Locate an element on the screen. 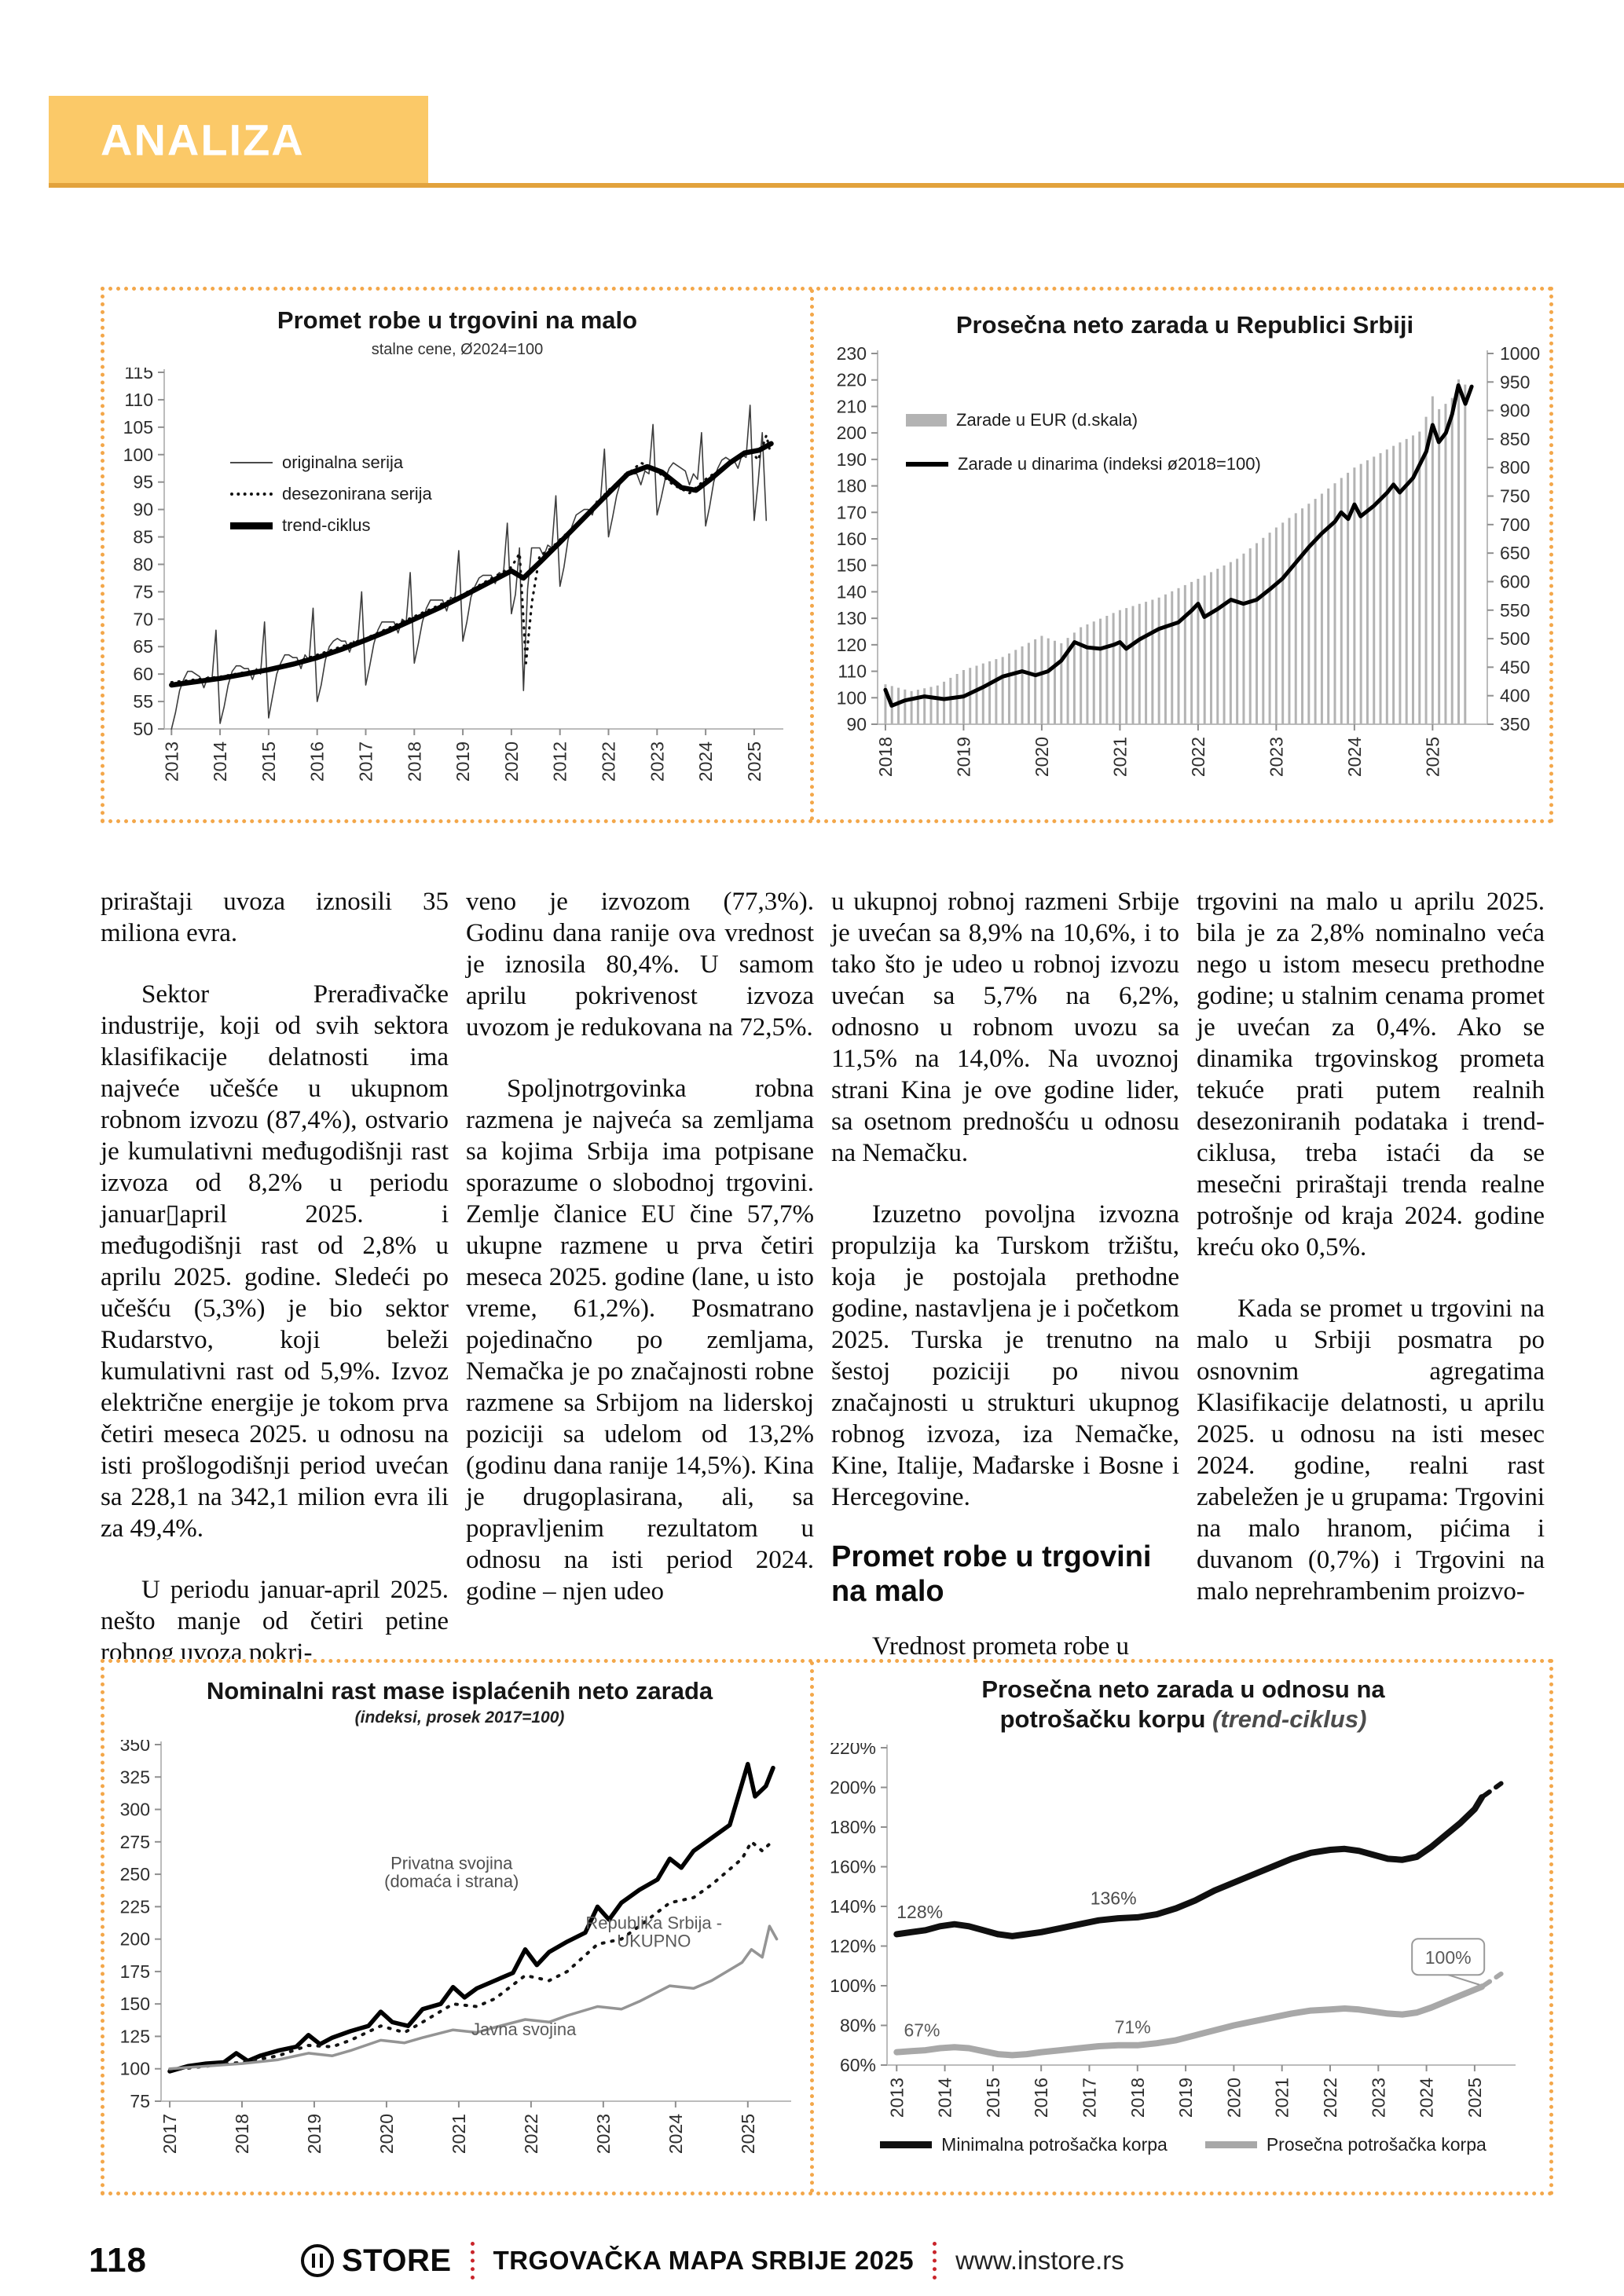 This screenshot has width=1624, height=2296. svg-text: 2012 is located at coordinates (560, 762).